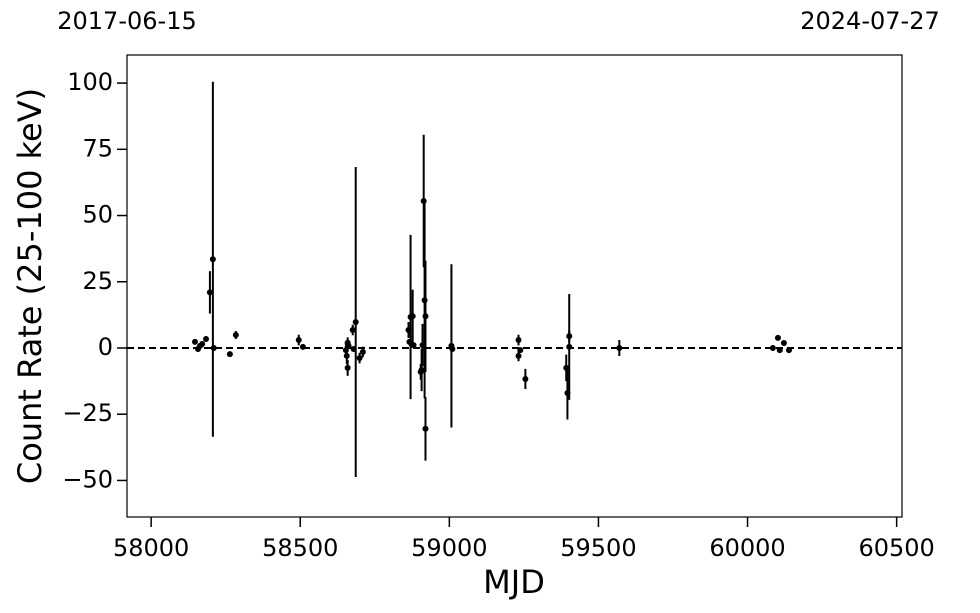  Describe the element at coordinates (598, 548) in the screenshot. I see `x-tick-label: 59500` at that location.